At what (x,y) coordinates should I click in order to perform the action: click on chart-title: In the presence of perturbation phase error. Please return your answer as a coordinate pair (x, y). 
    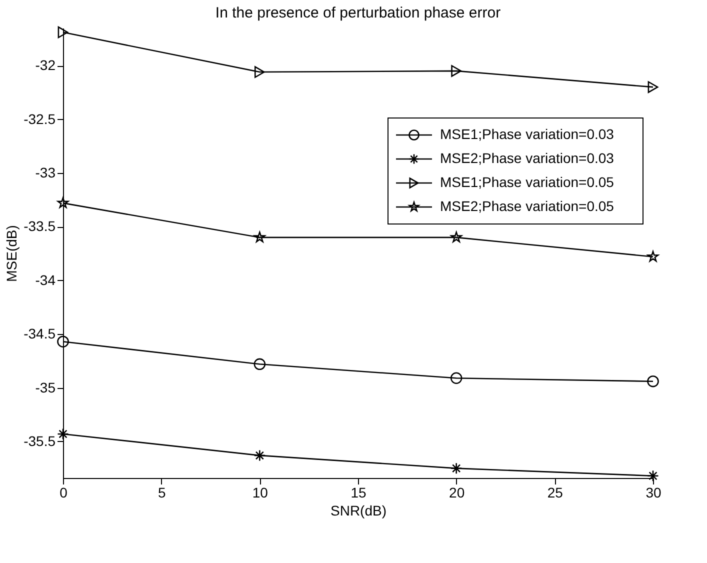
    Looking at the image, I should click on (358, 13).